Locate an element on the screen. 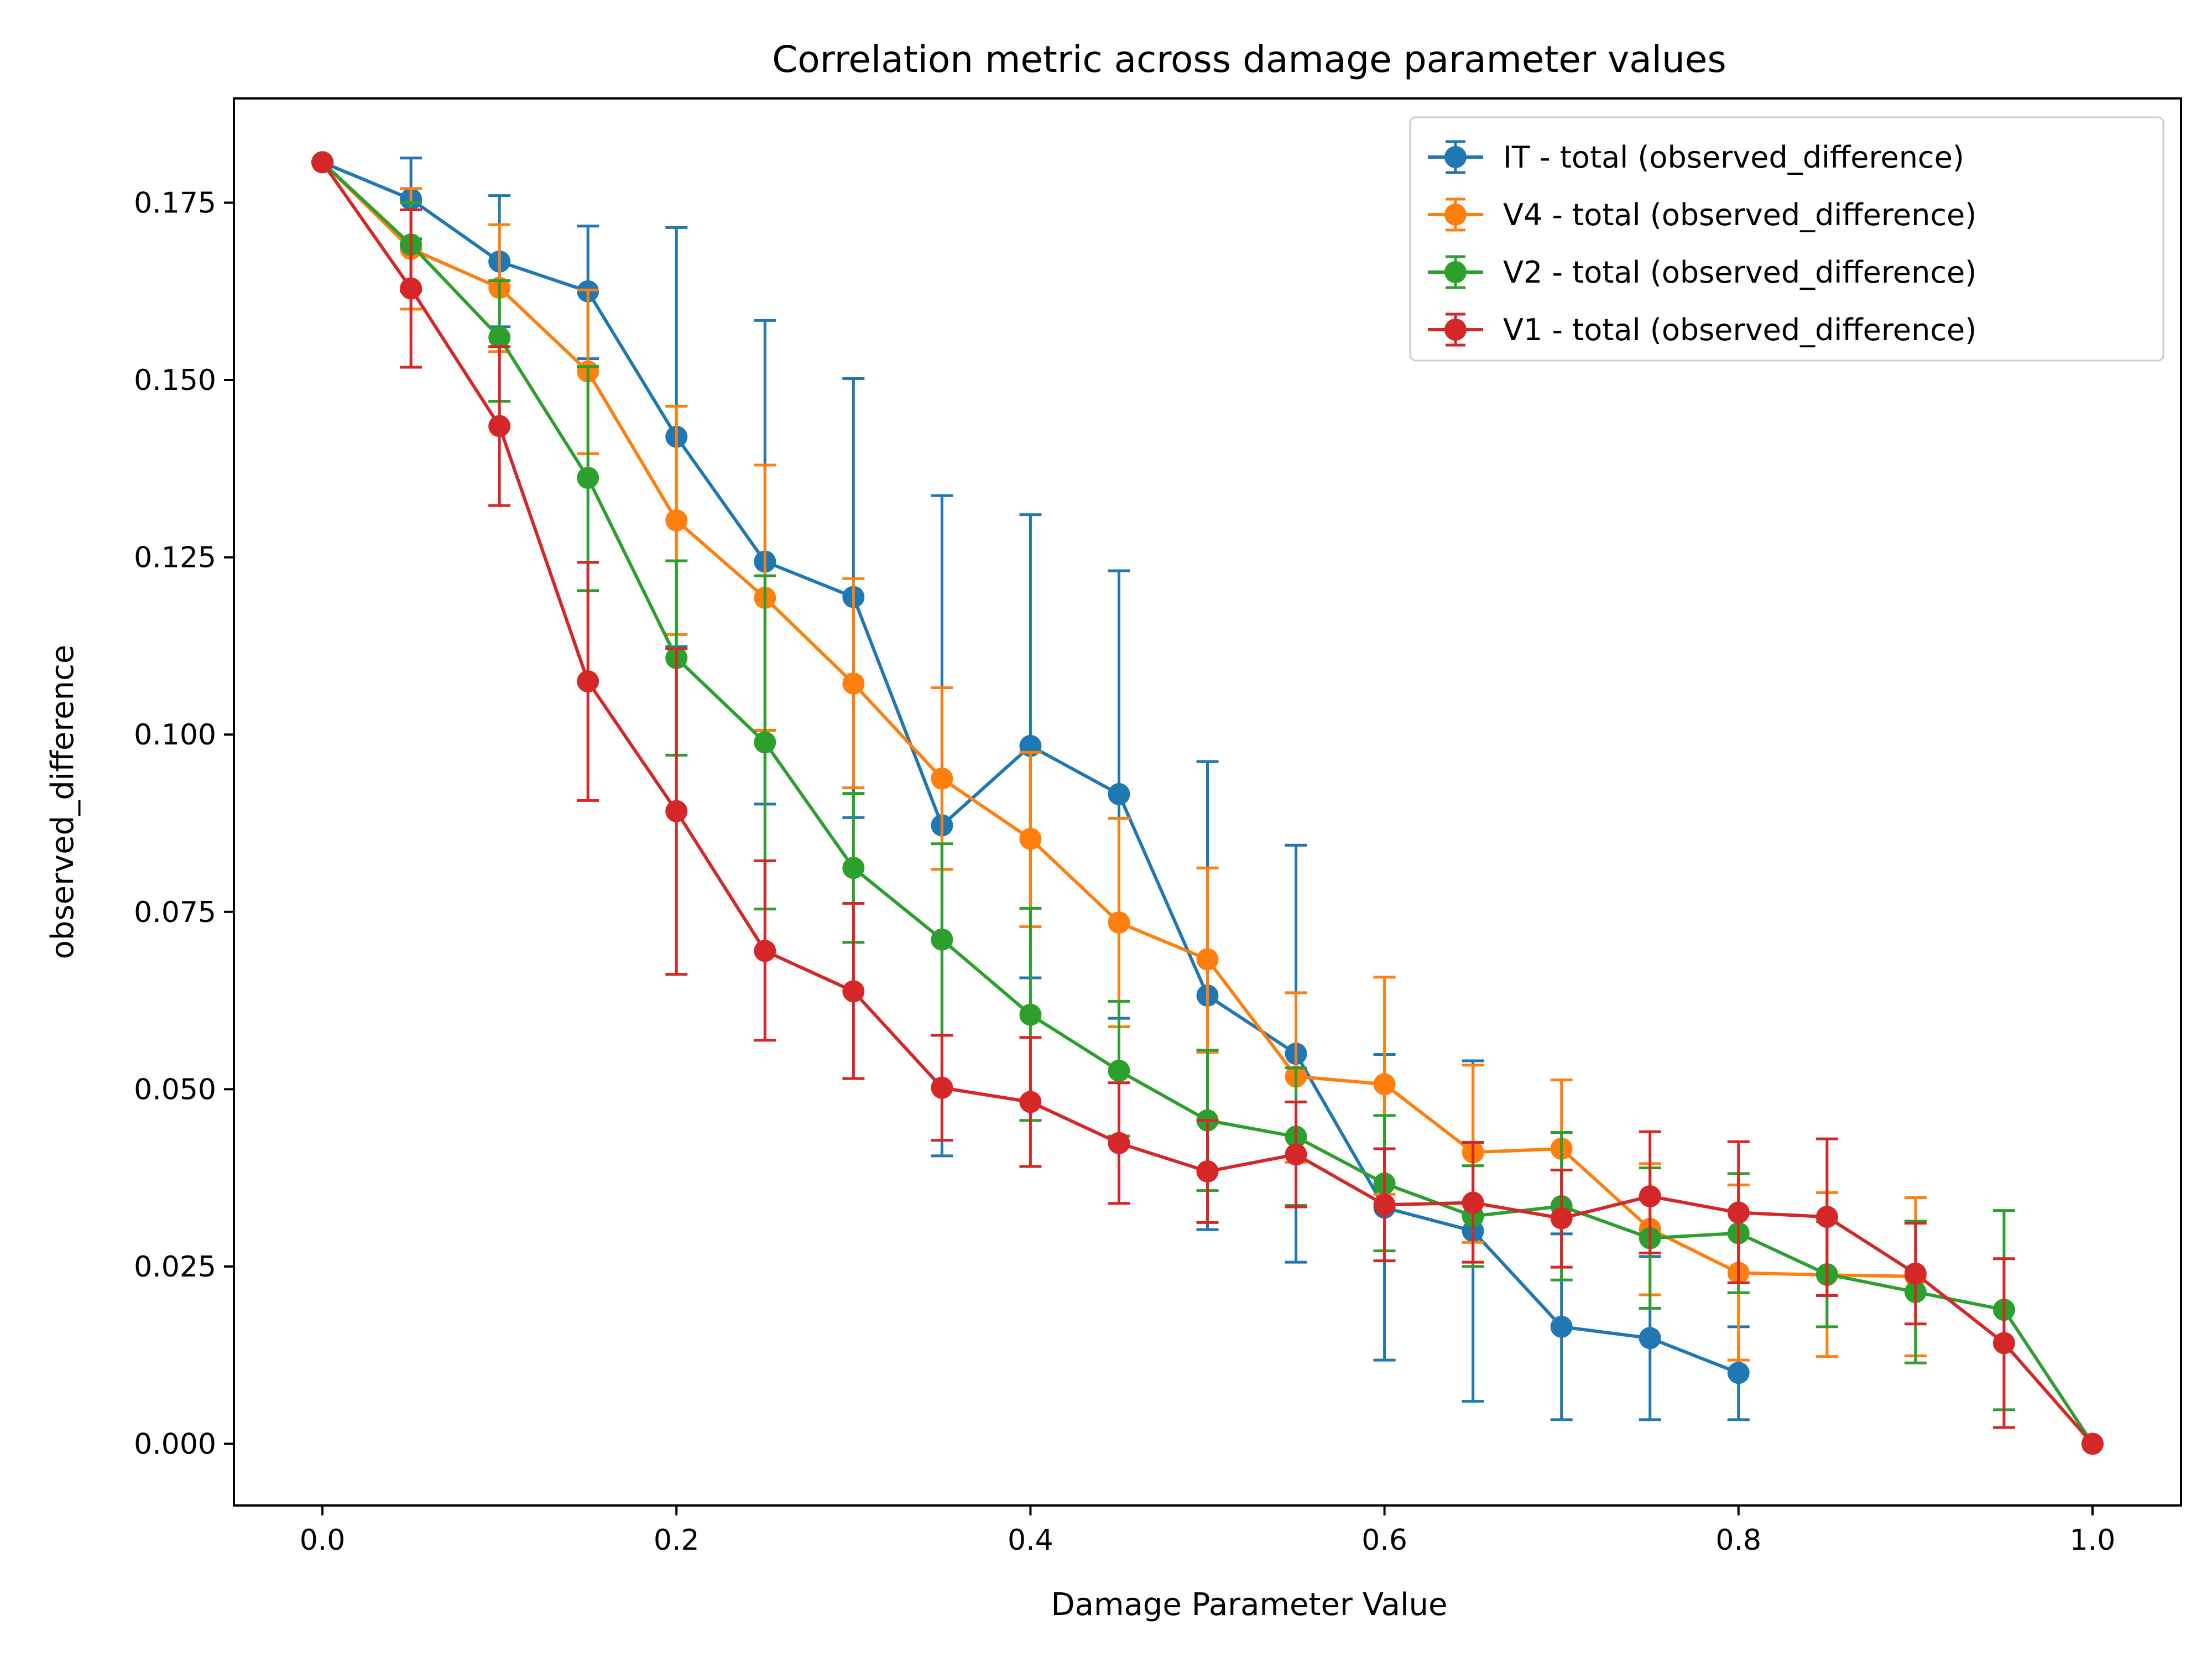 The width and height of the screenshot is (2212, 1662). legend-label: V1 - total (observed_difference) is located at coordinates (1739, 329).